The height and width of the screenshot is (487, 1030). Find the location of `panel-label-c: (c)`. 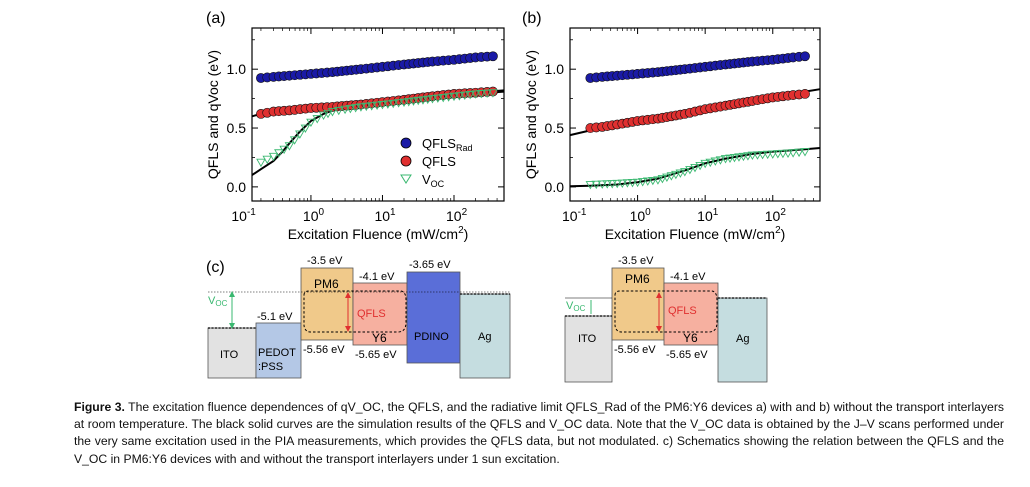

panel-label-c: (c) is located at coordinates (215, 267).